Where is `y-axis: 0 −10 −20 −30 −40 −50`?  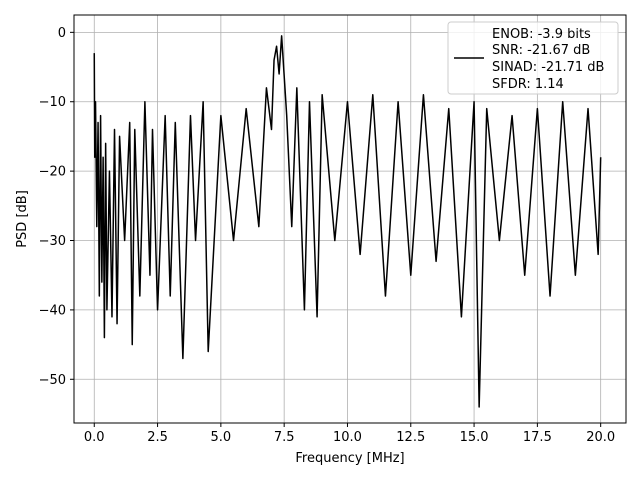
y-axis: 0 −10 −20 −30 −40 −50 is located at coordinates (56, 207).